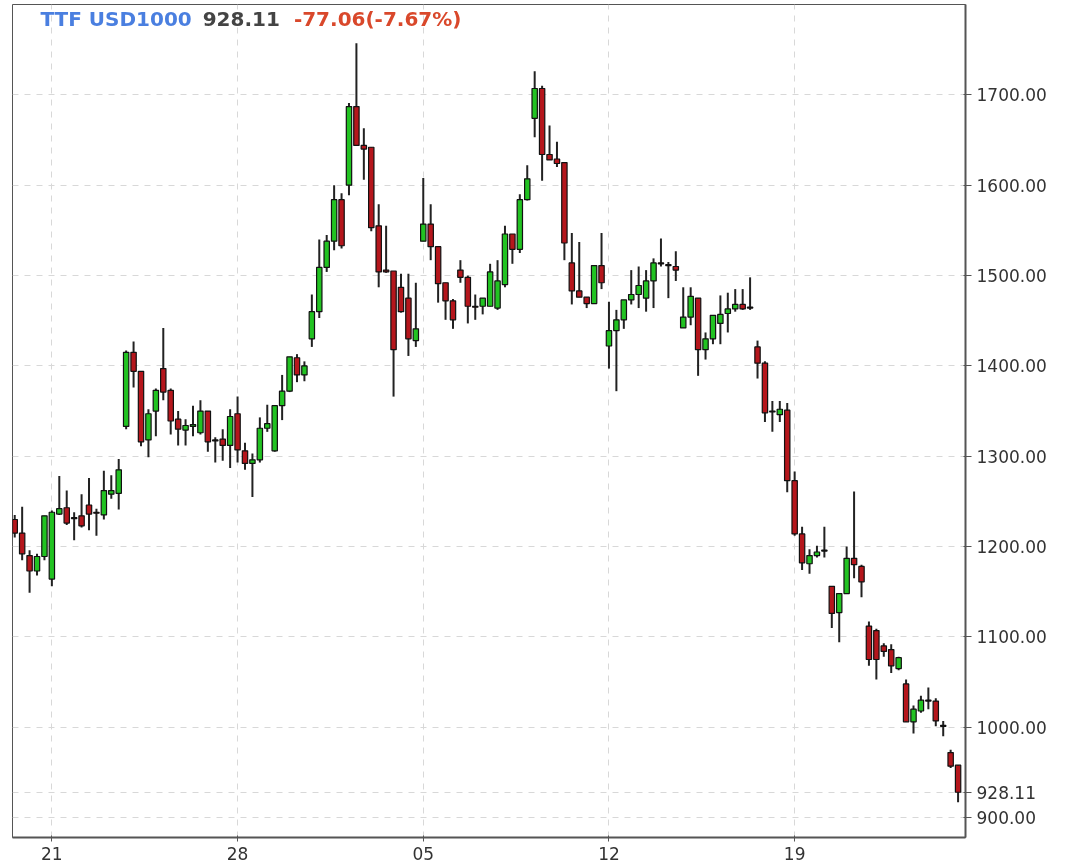 This screenshot has height=867, width=1080. I want to click on y-tick-label: 1700.00, so click(1011, 95).